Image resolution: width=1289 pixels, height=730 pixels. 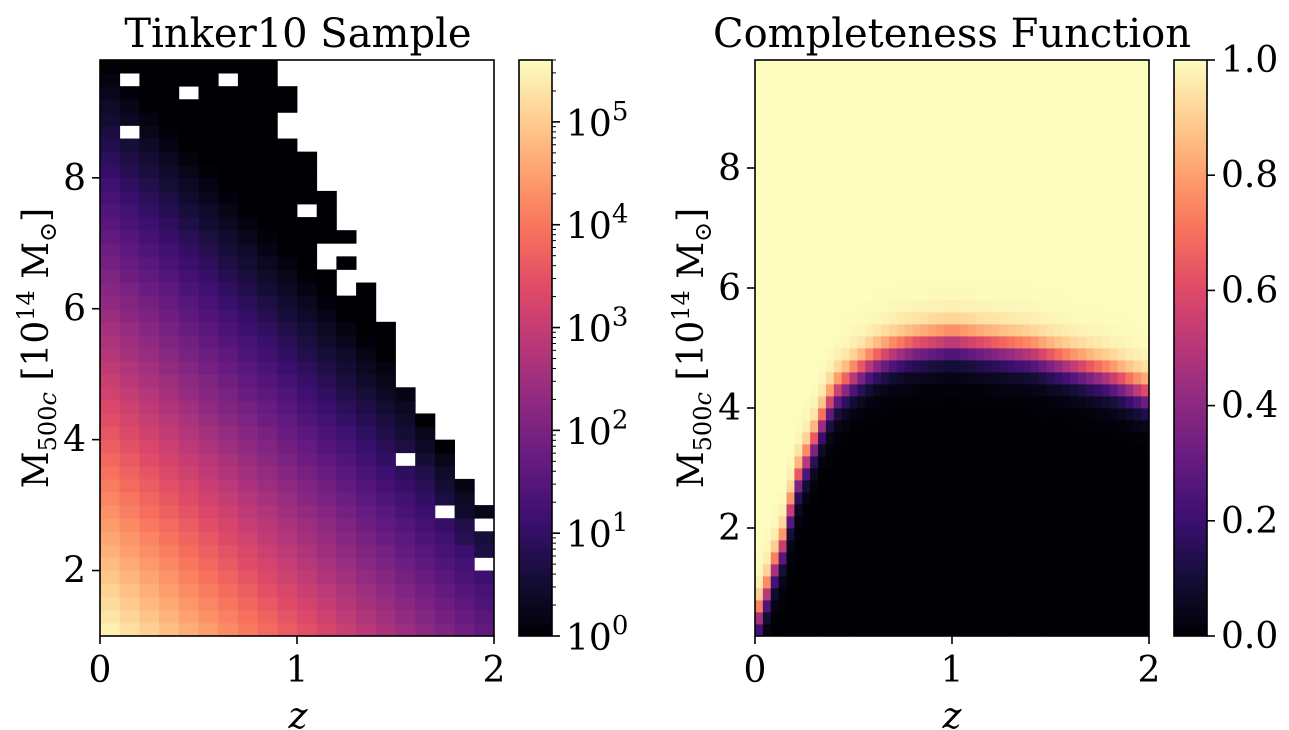 What do you see at coordinates (37, 348) in the screenshot?
I see `svg-text: M500c [1014 M⊙]` at bounding box center [37, 348].